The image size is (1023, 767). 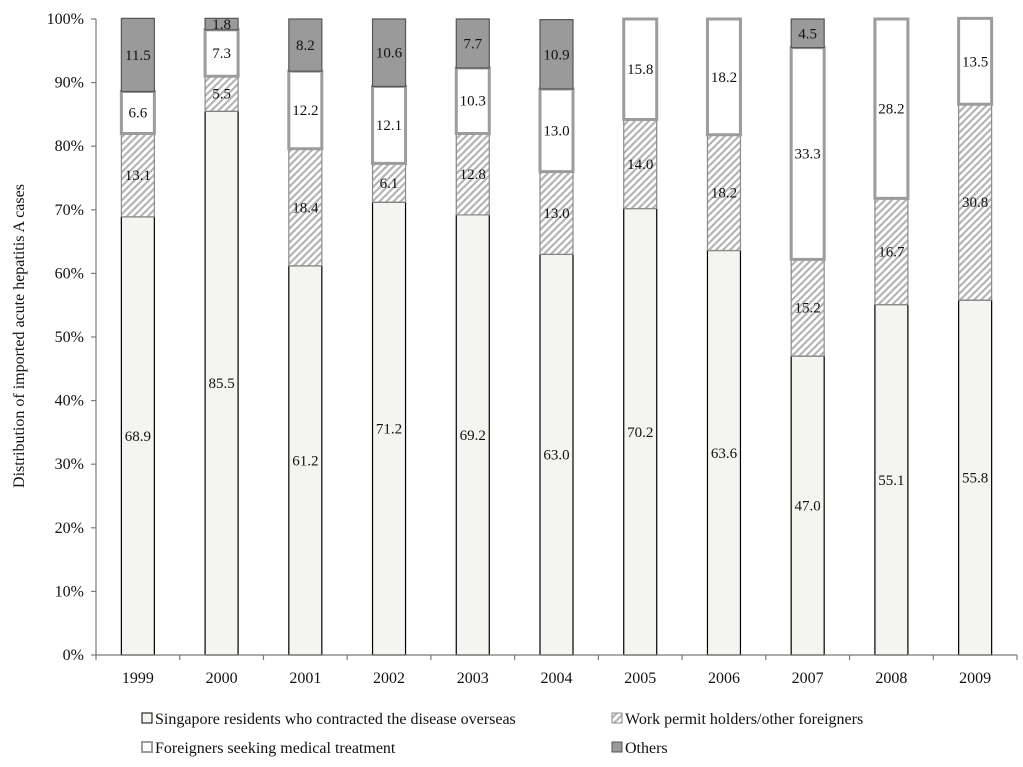 I want to click on work-permit-segment-2005, so click(x=640, y=164).